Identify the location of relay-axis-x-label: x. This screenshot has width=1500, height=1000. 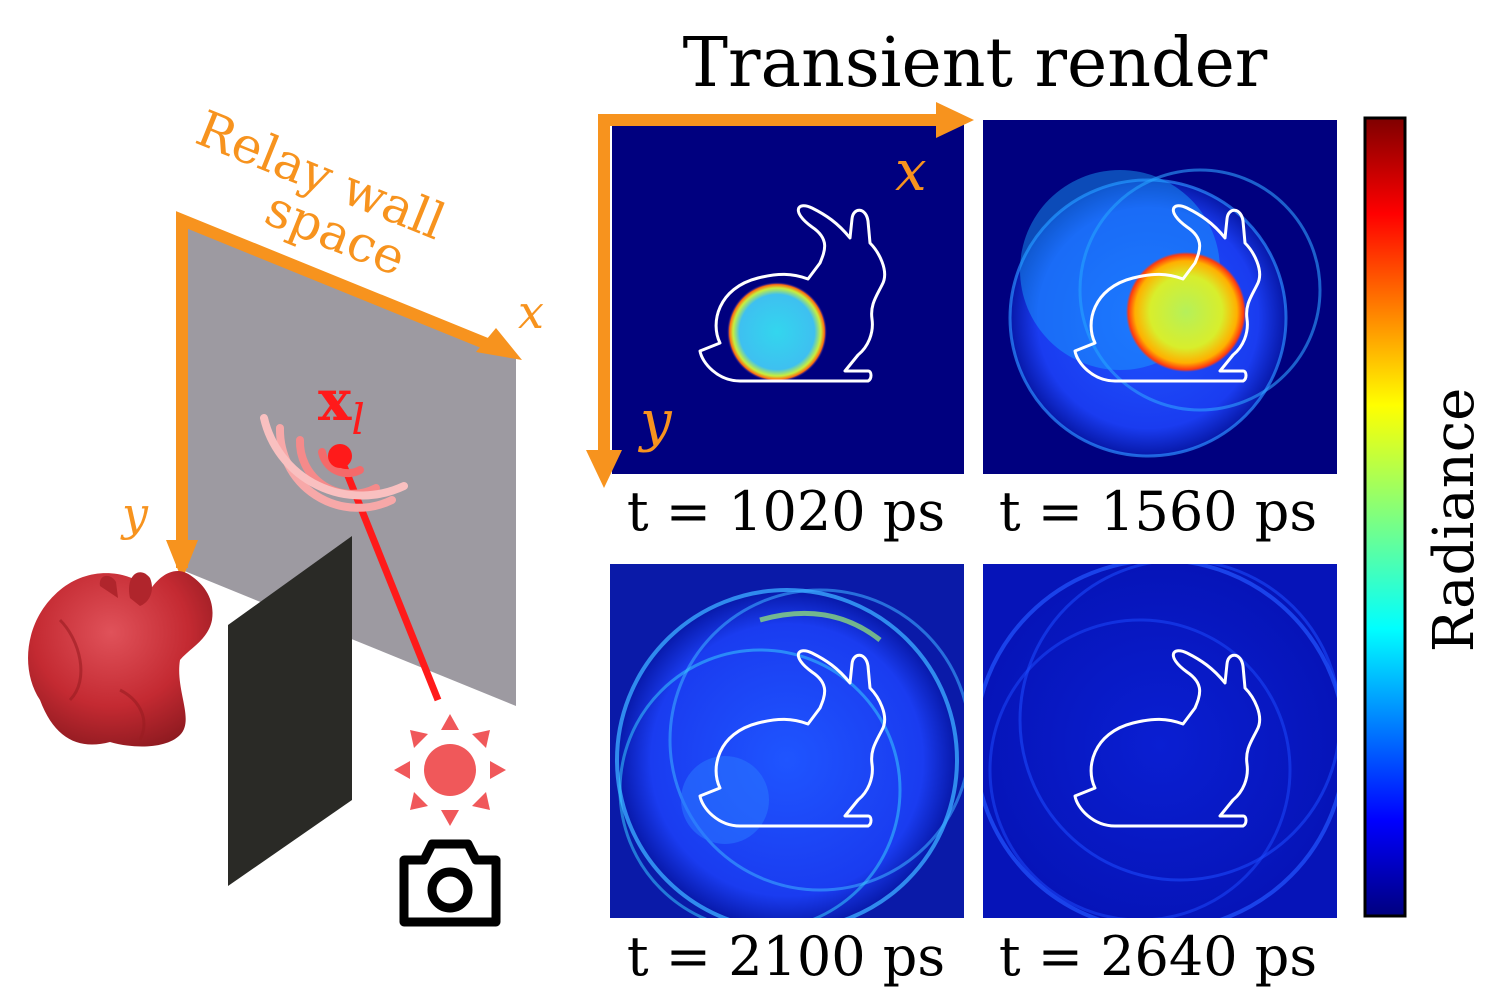
(531, 312).